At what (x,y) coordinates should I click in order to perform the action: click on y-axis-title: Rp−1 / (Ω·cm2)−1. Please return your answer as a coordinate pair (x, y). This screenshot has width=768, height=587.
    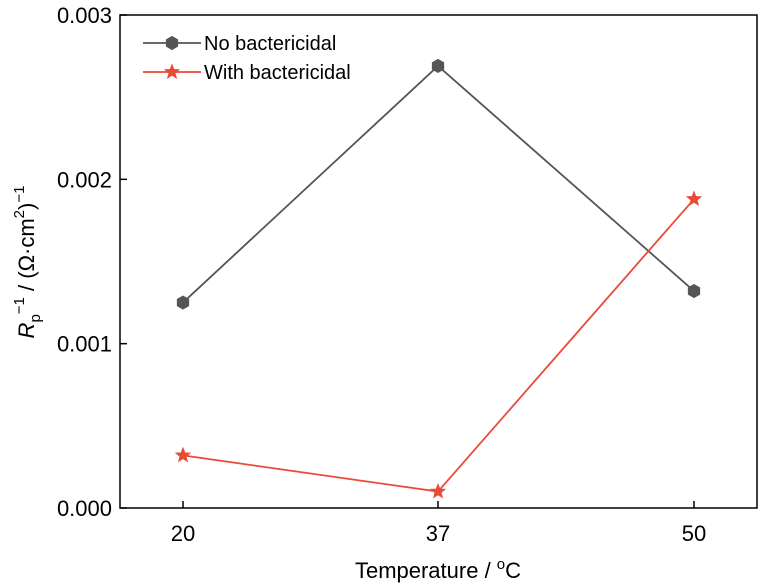
    Looking at the image, I should click on (27, 262).